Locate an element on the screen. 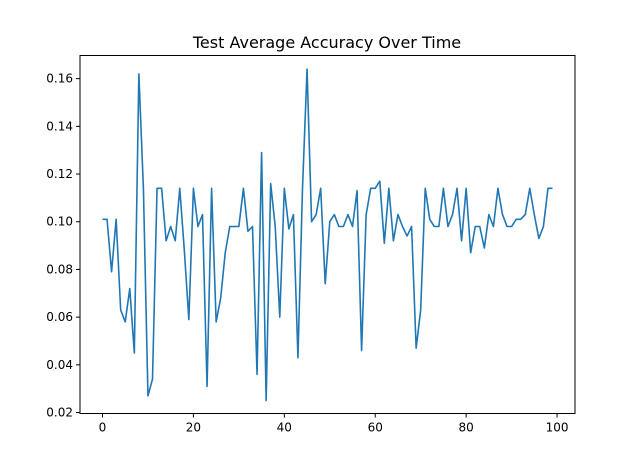 The width and height of the screenshot is (640, 463). y-tick-label: 0.12 is located at coordinates (59, 174).